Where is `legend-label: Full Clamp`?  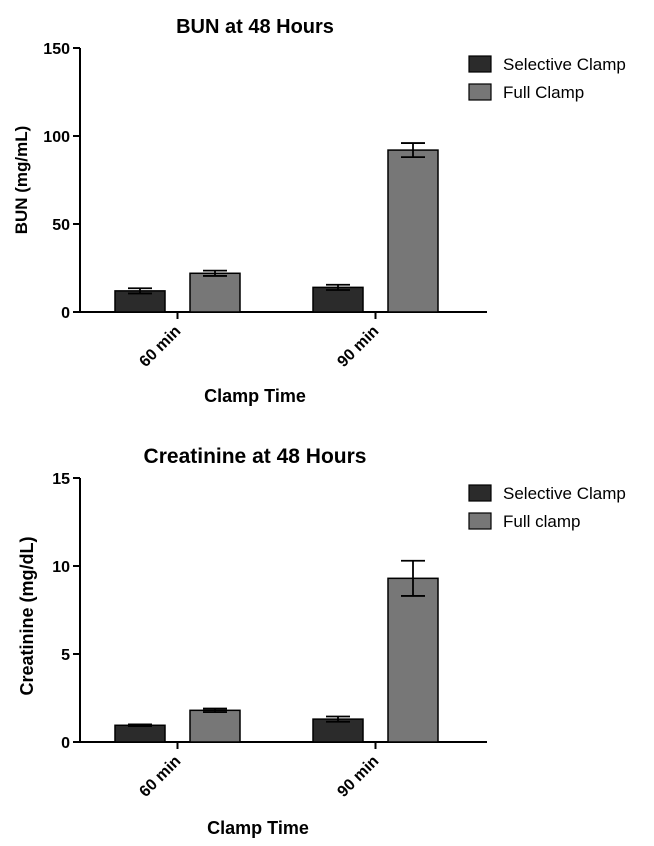 legend-label: Full Clamp is located at coordinates (543, 92).